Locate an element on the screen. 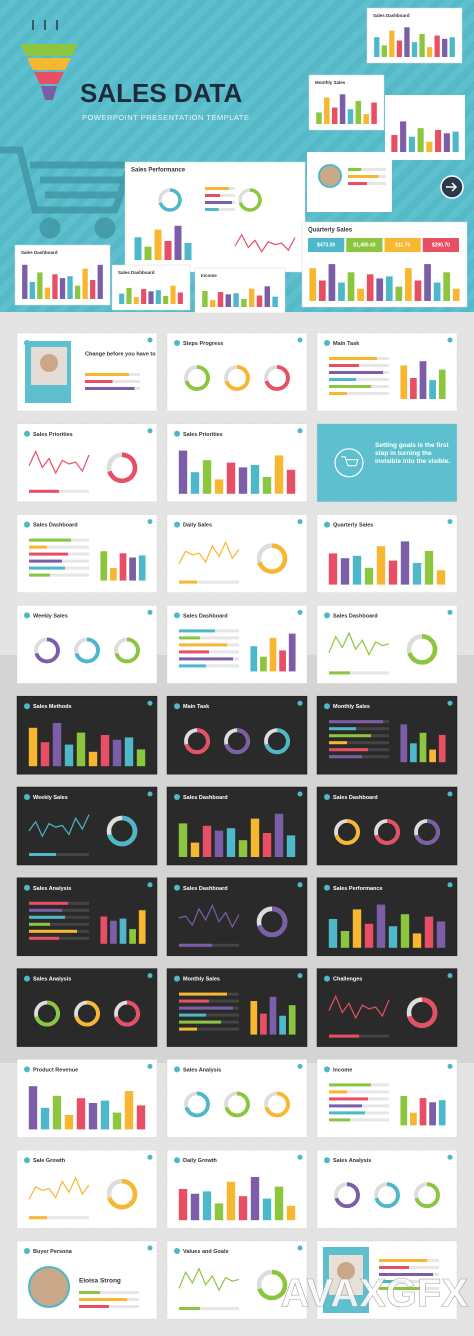 The image size is (474, 1336). preview-slide-title: Sales Dashboard is located at coordinates (39, 252).